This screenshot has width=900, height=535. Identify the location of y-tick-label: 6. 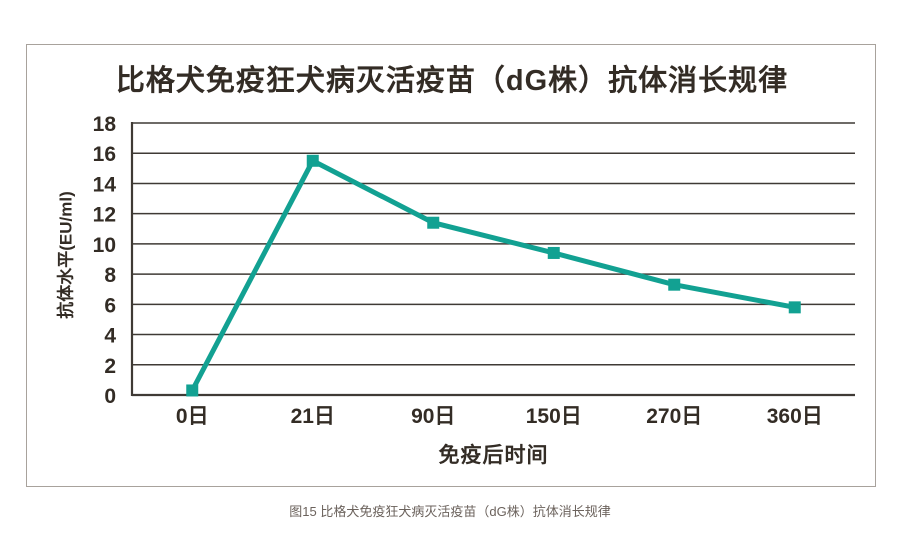
(110, 305).